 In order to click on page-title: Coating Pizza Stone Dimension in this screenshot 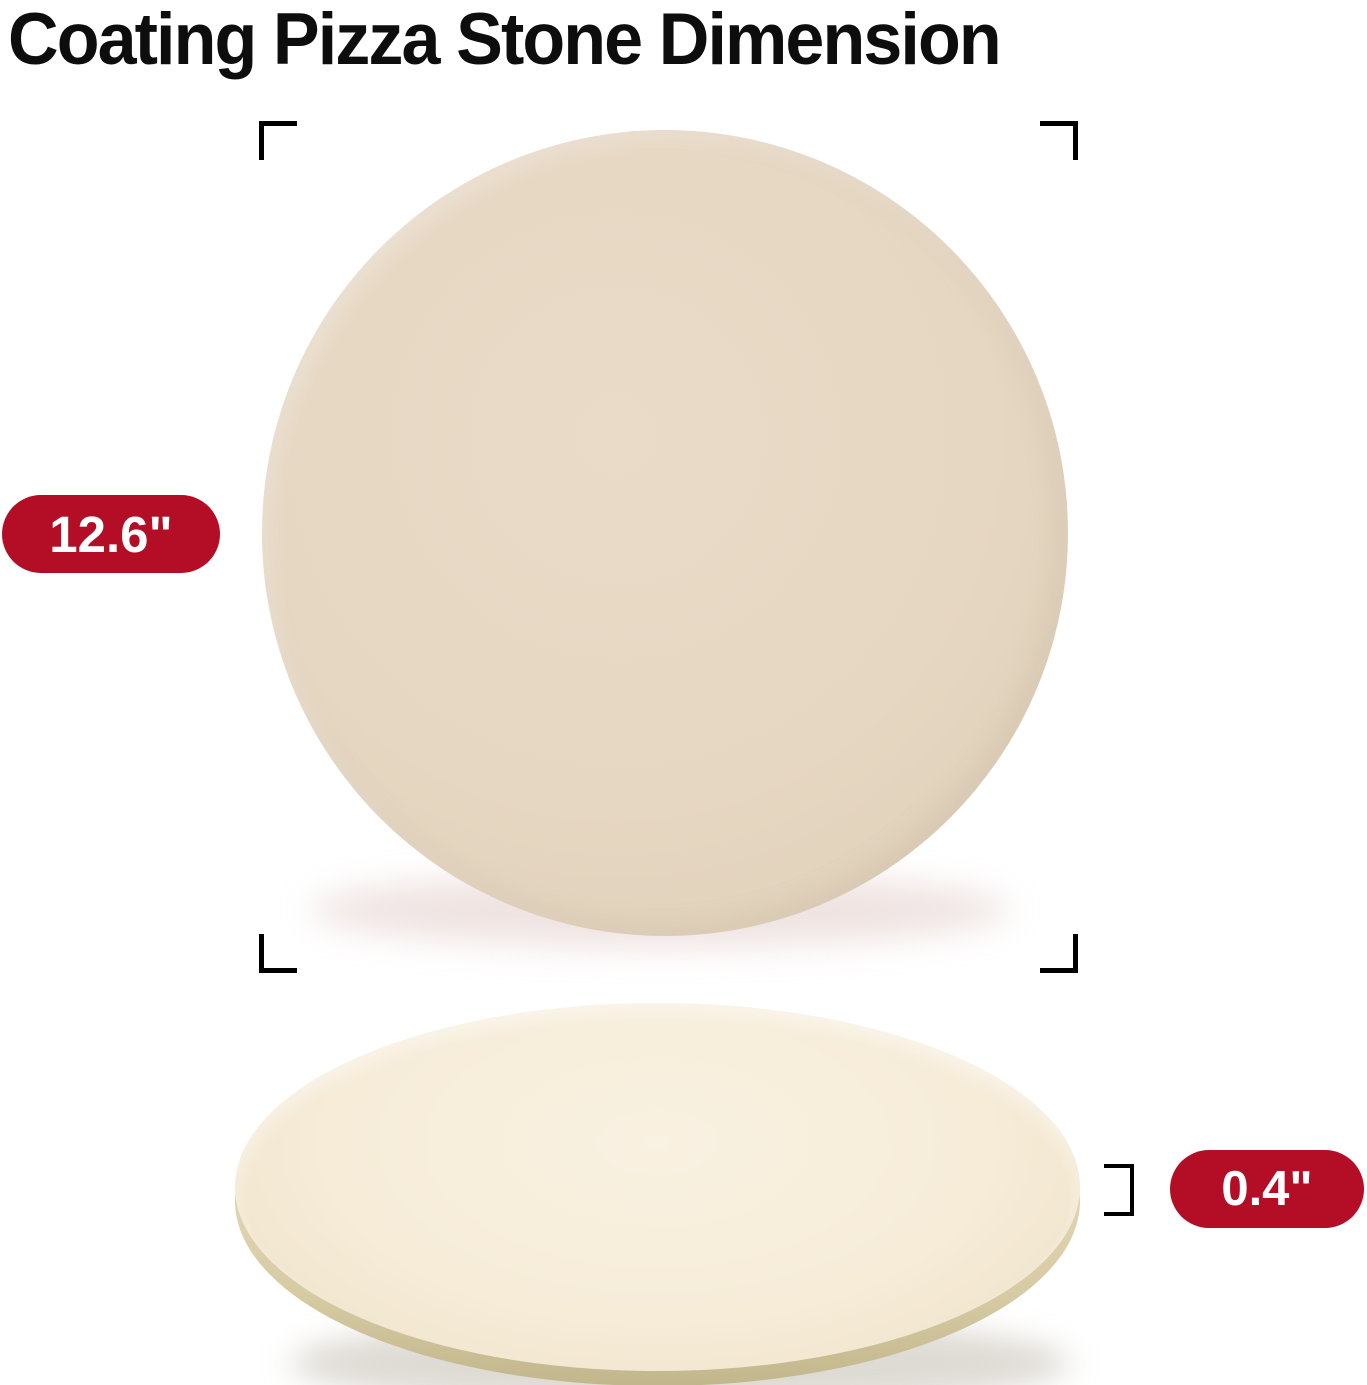, I will do `click(505, 40)`.